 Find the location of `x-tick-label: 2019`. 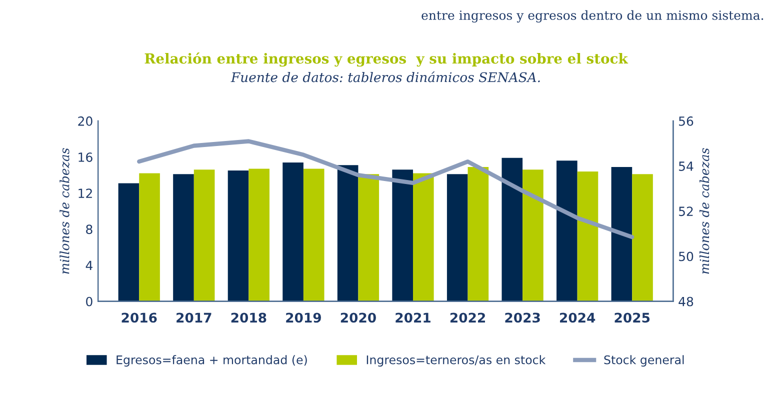

x-tick-label: 2019 is located at coordinates (303, 317).